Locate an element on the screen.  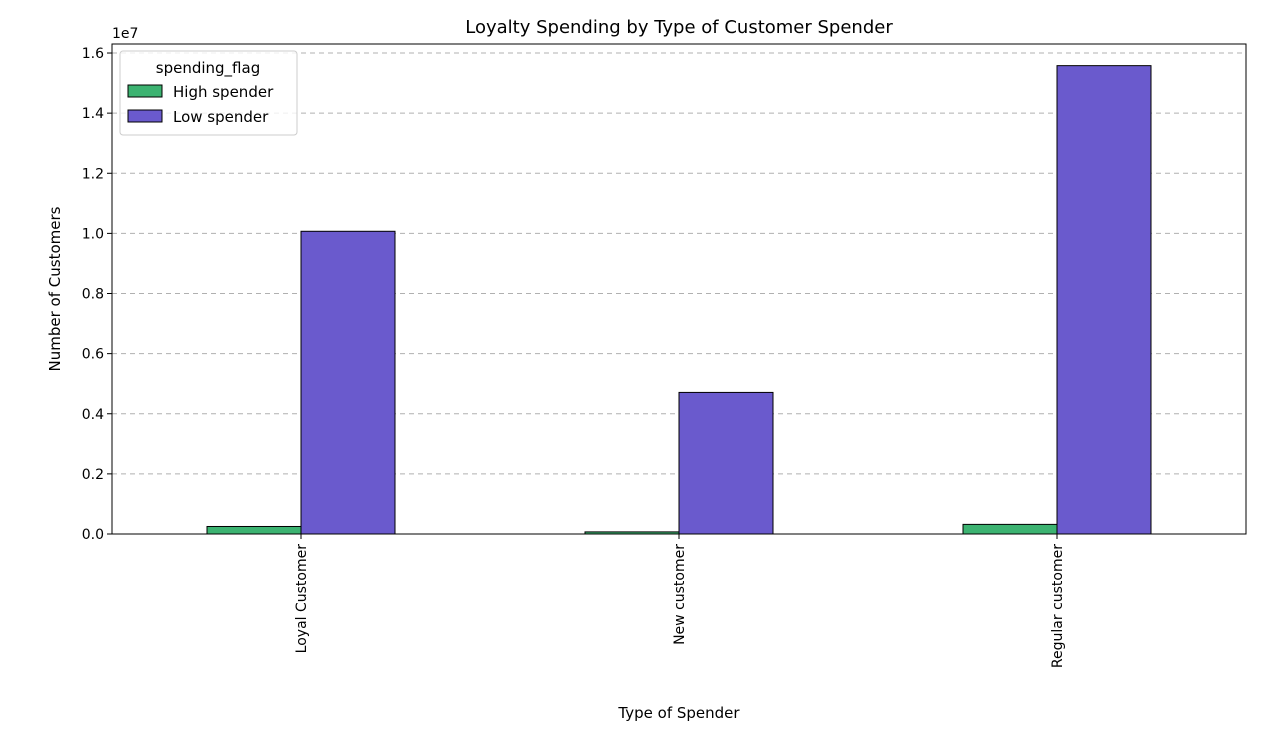
x-tick-label: Regular customer is located at coordinates (1058, 606).